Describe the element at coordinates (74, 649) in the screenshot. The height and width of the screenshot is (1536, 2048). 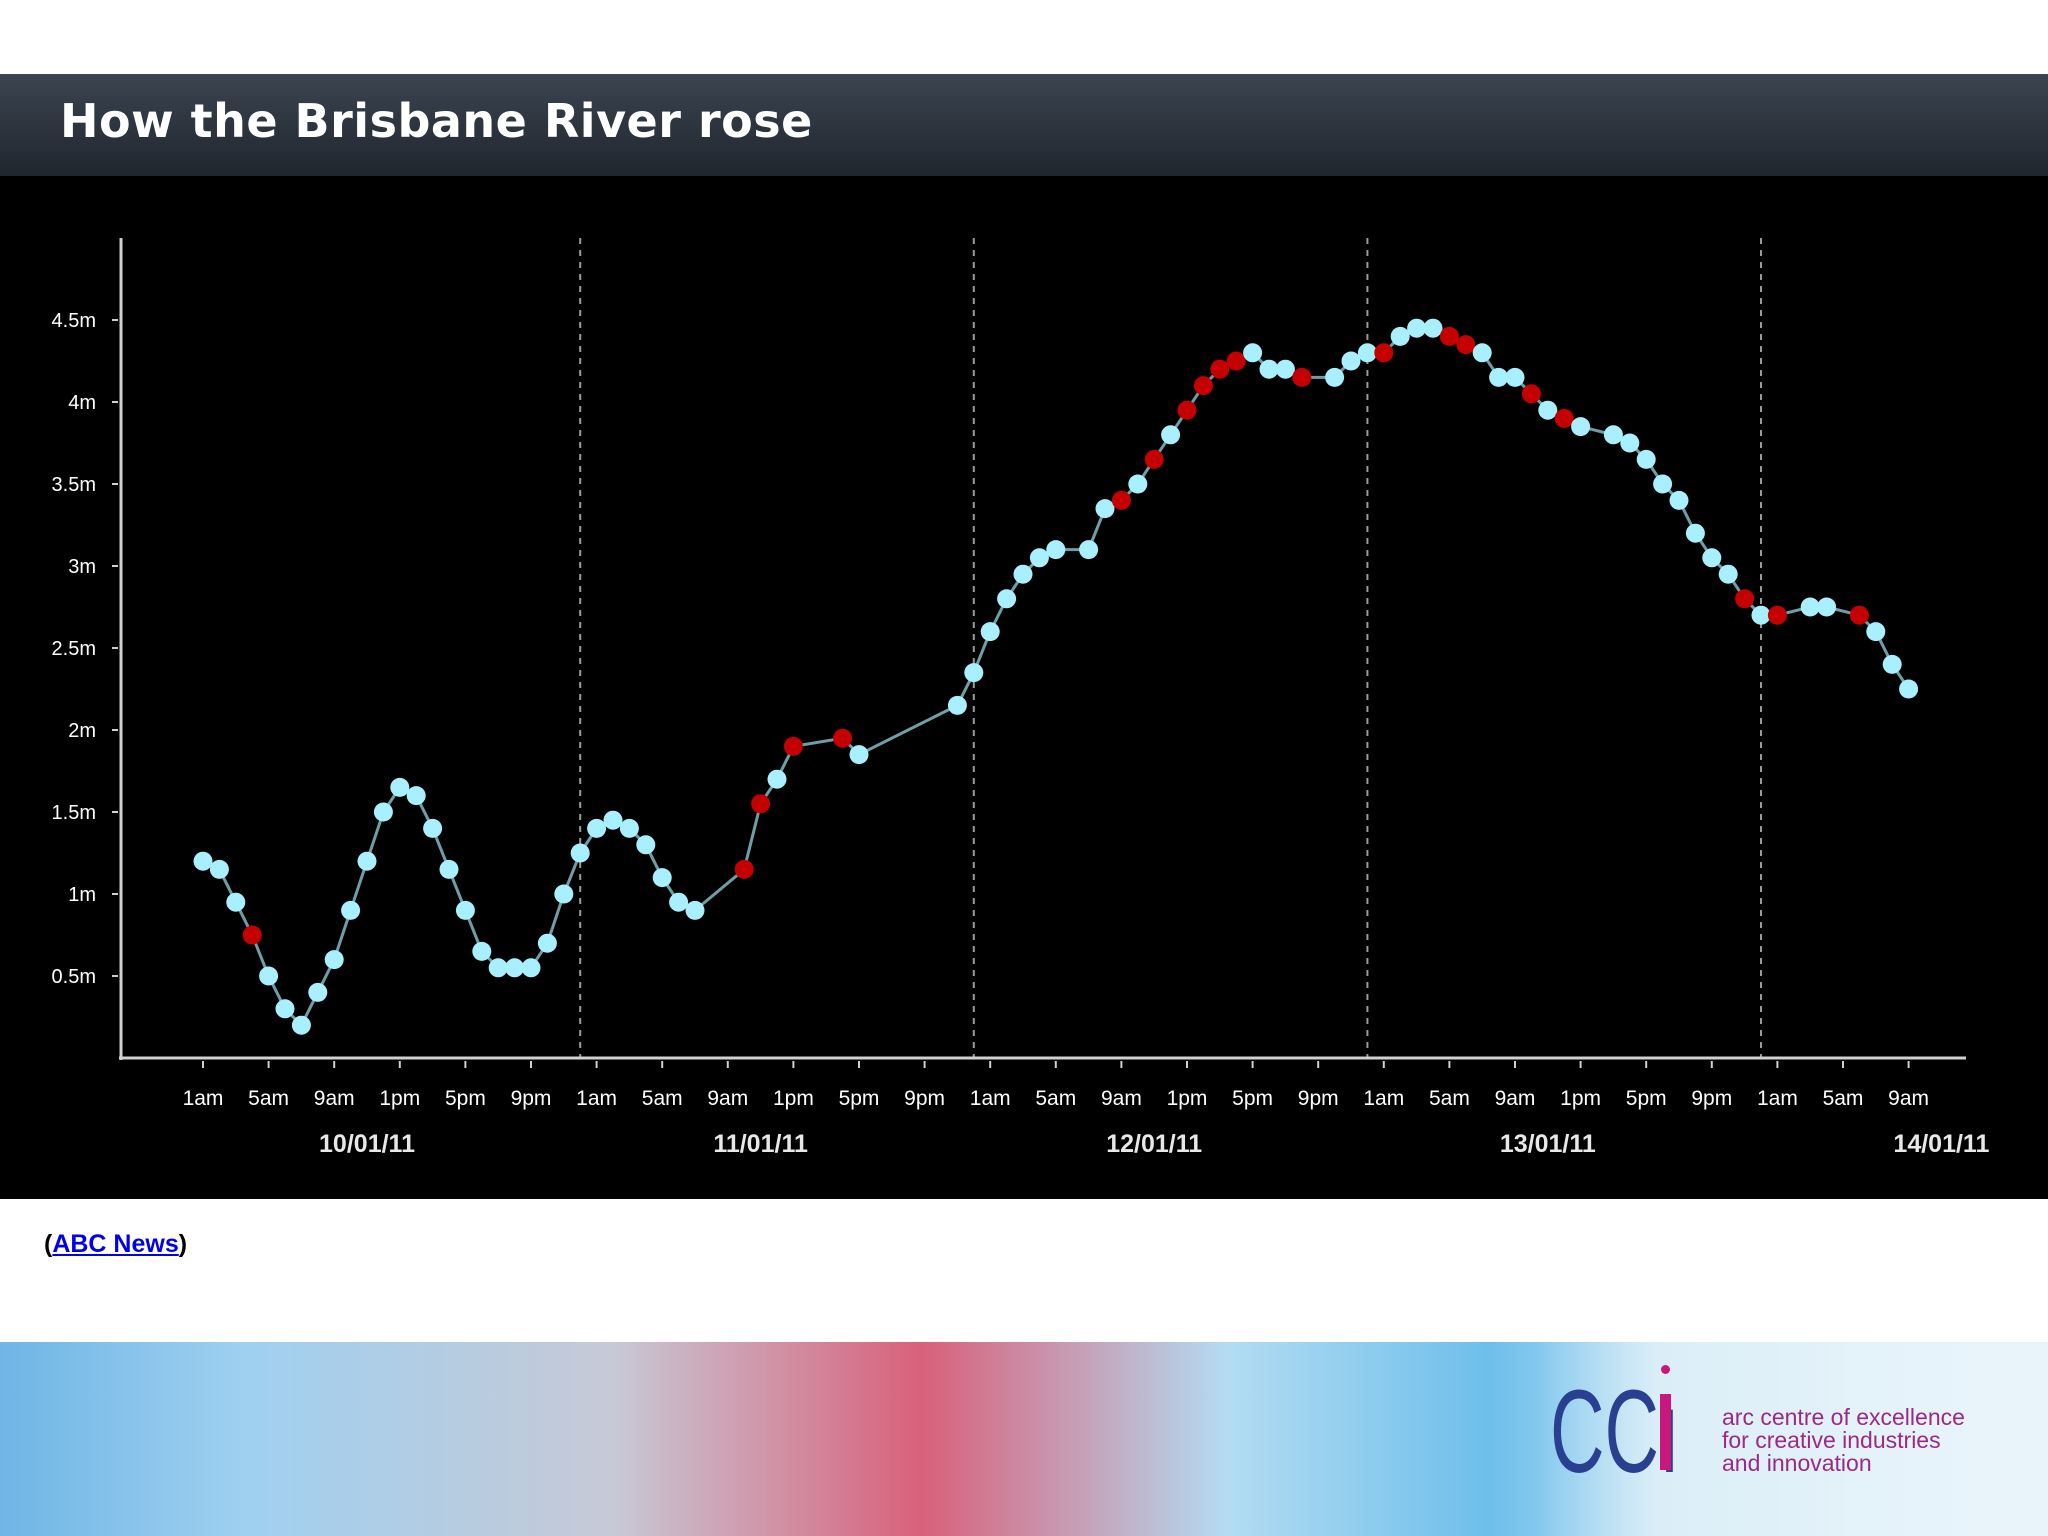
I see `y-tick-label: 2.5m` at that location.